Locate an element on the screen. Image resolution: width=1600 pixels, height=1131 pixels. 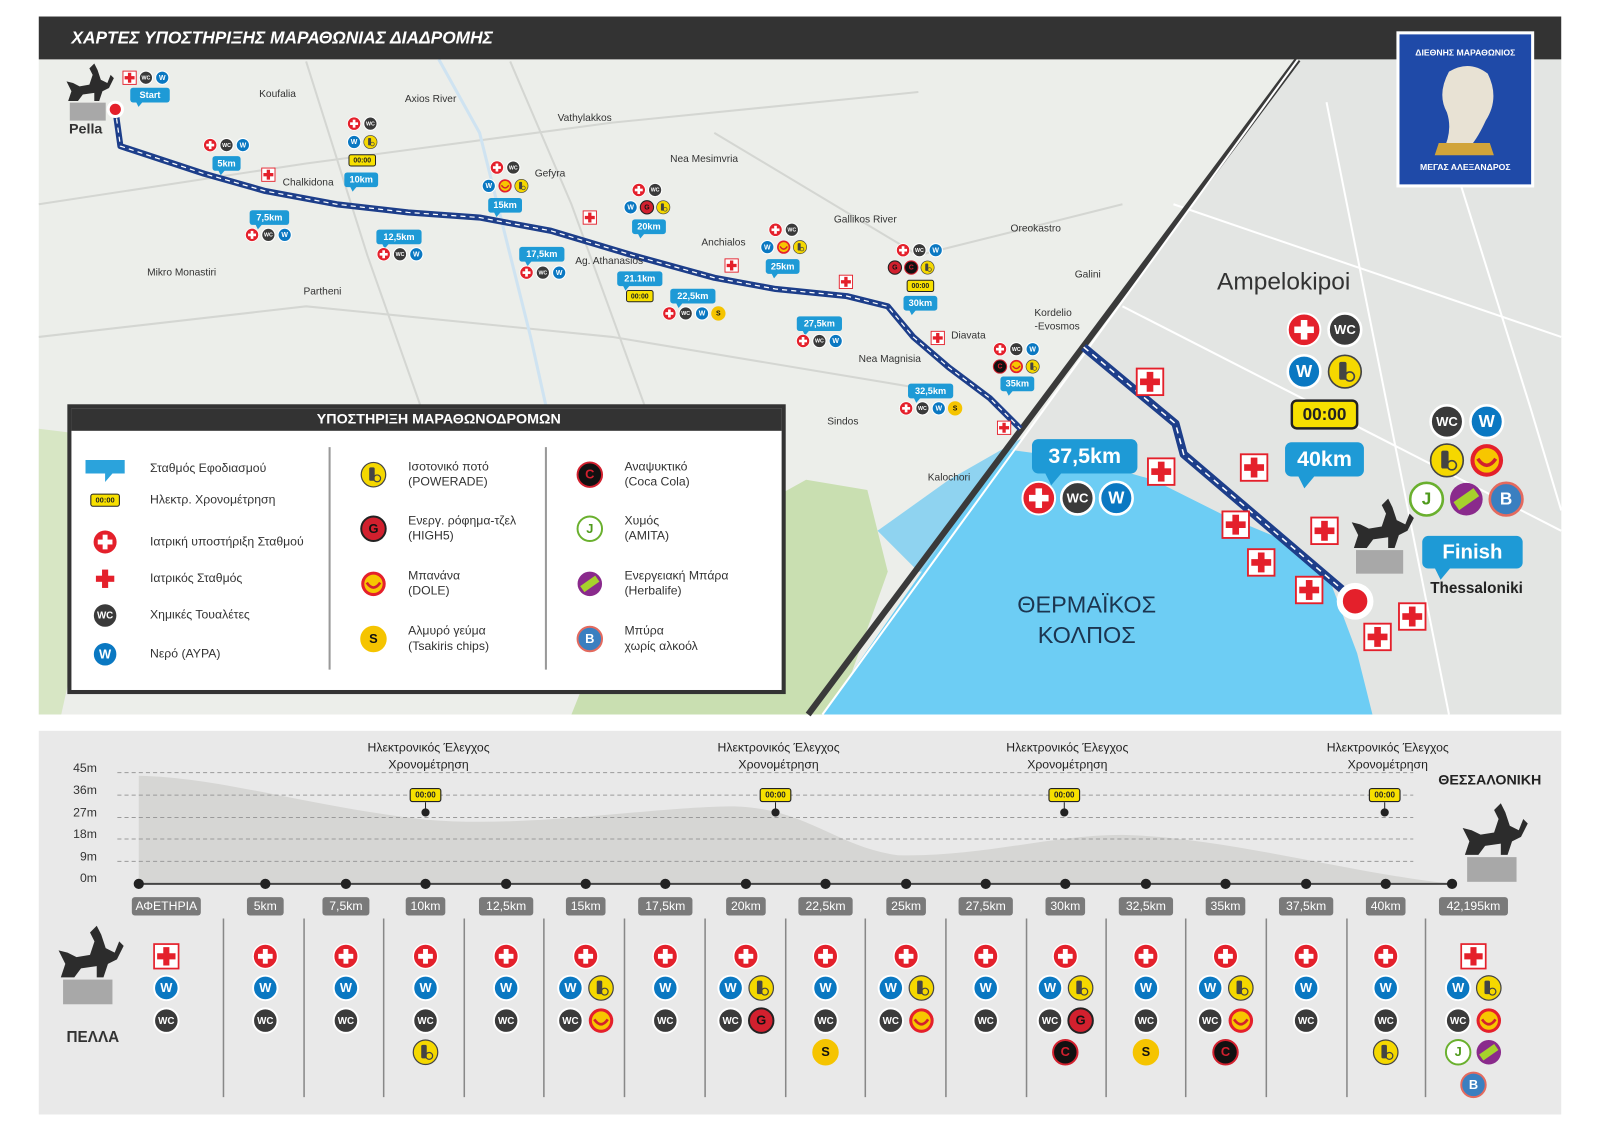
km-marker-label: 32,5km is located at coordinates (930, 391).